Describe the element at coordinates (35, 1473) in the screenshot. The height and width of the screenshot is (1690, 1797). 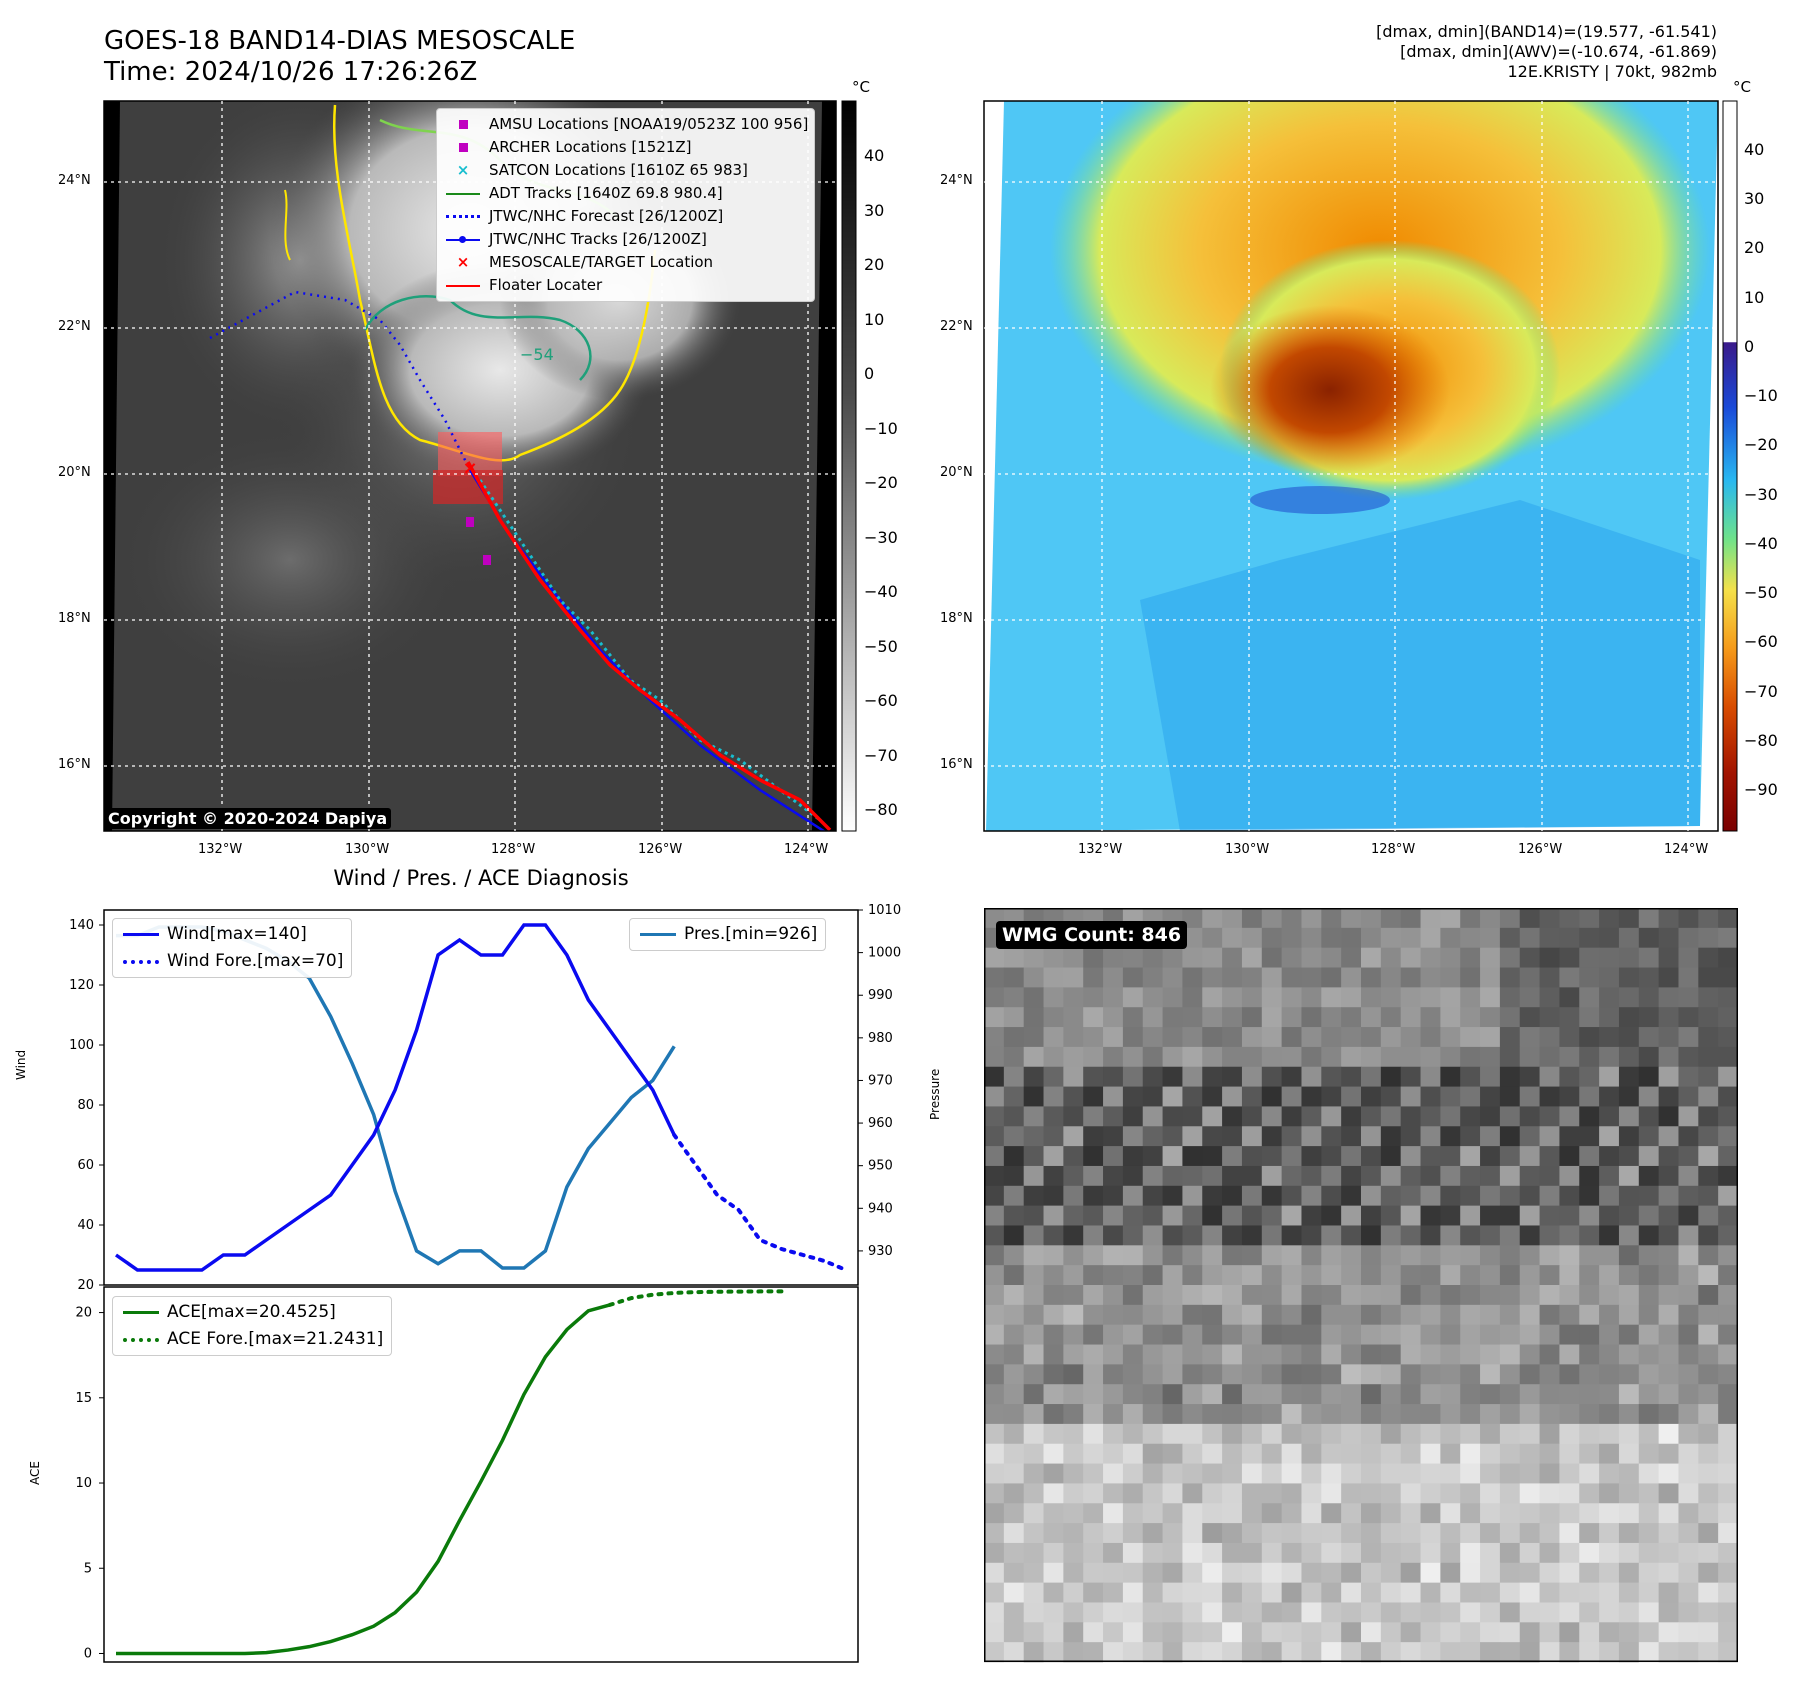
I see `ace-axis-label: ACE` at that location.